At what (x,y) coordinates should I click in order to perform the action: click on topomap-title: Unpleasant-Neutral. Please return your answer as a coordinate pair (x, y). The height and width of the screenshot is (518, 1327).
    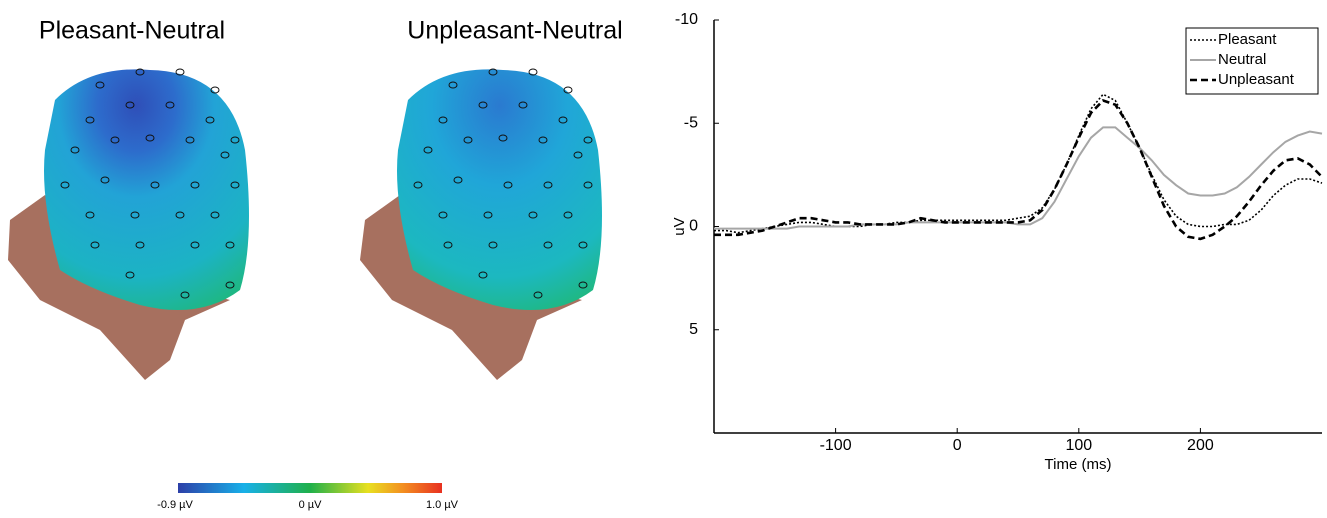
    Looking at the image, I should click on (514, 31).